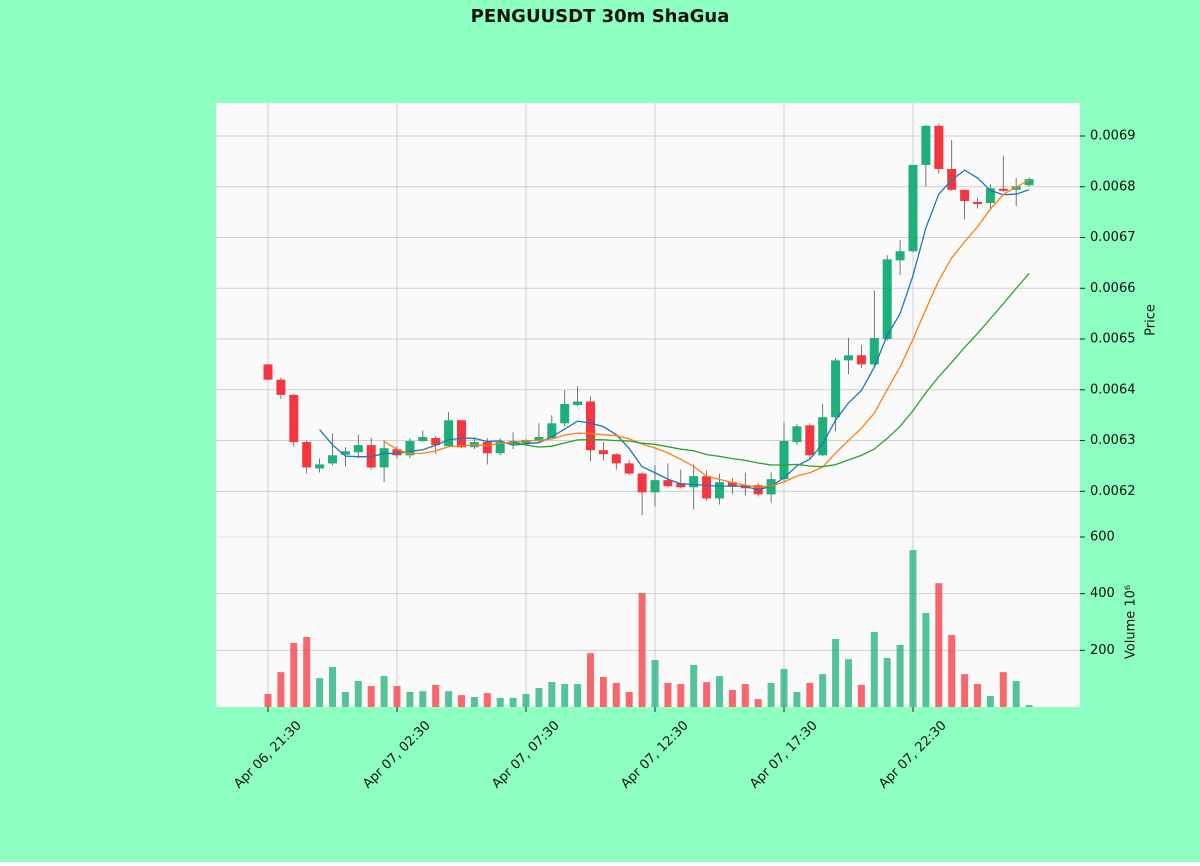 This screenshot has width=1200, height=866. I want to click on y-tick-label: 0.0066, so click(1113, 288).